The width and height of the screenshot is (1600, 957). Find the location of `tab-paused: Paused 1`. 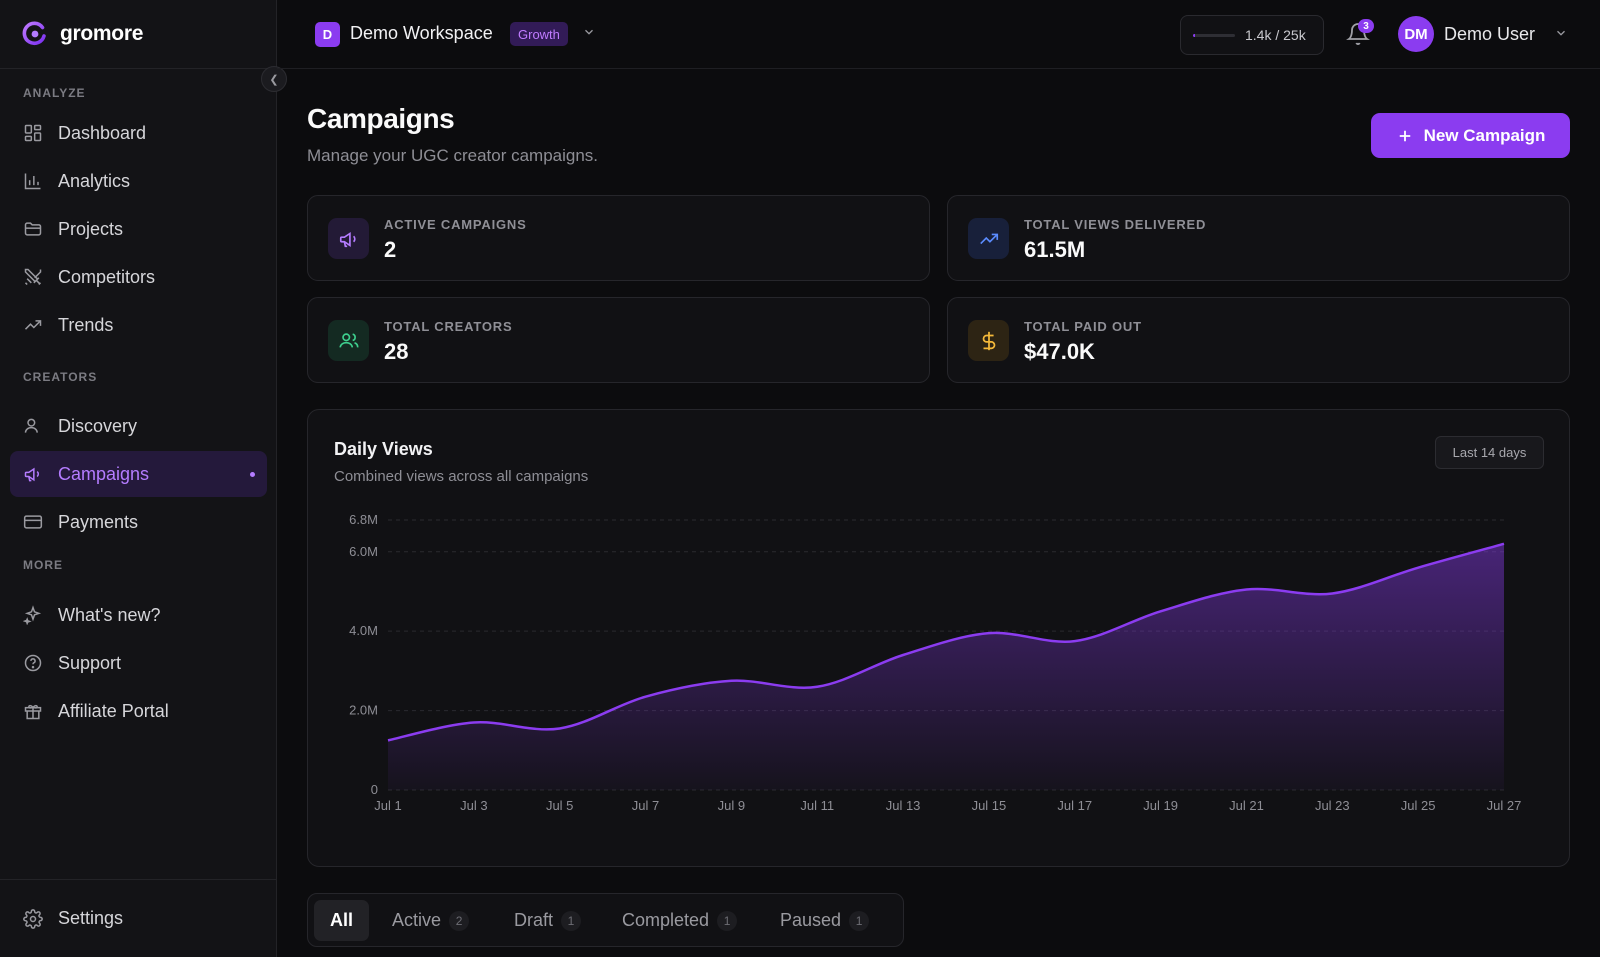

tab-paused: Paused 1 is located at coordinates (824, 920).